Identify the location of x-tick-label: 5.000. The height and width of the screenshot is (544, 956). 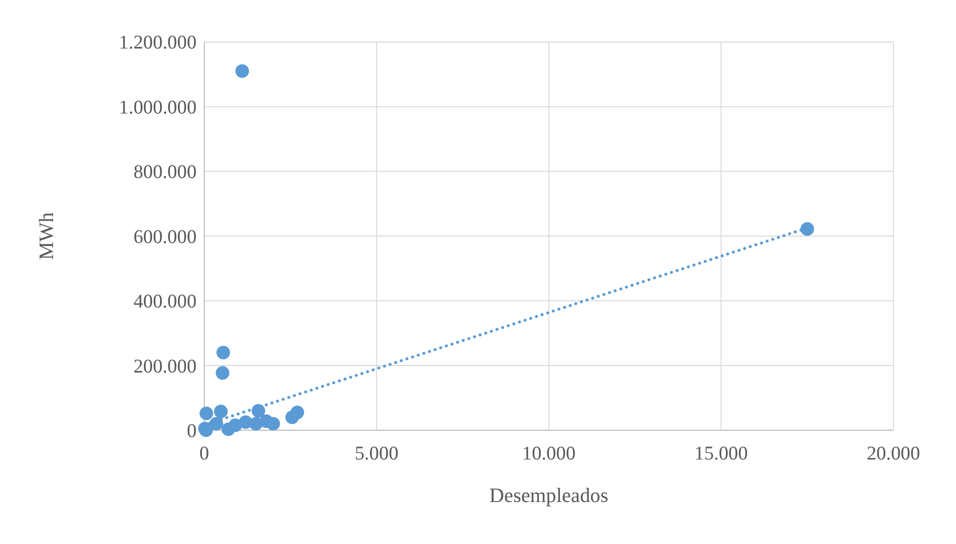
(376, 453).